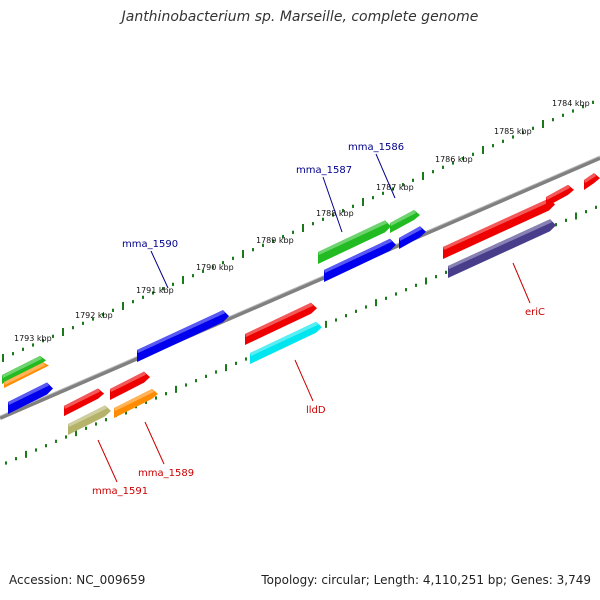 The width and height of the screenshot is (600, 600). Describe the element at coordinates (335, 213) in the screenshot. I see `kbp-label: 1788 kbp` at that location.